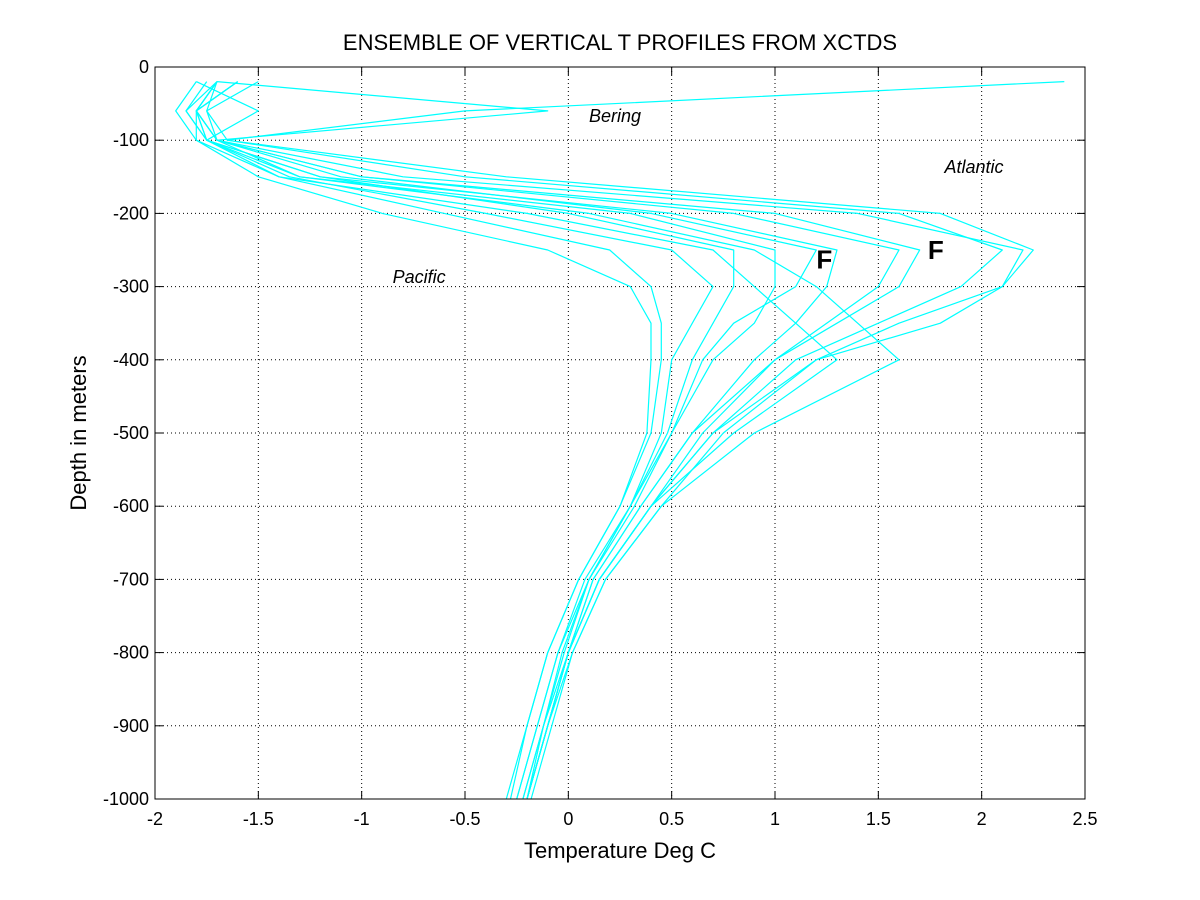  Describe the element at coordinates (126, 799) in the screenshot. I see `y-tick-label: -1000` at that location.